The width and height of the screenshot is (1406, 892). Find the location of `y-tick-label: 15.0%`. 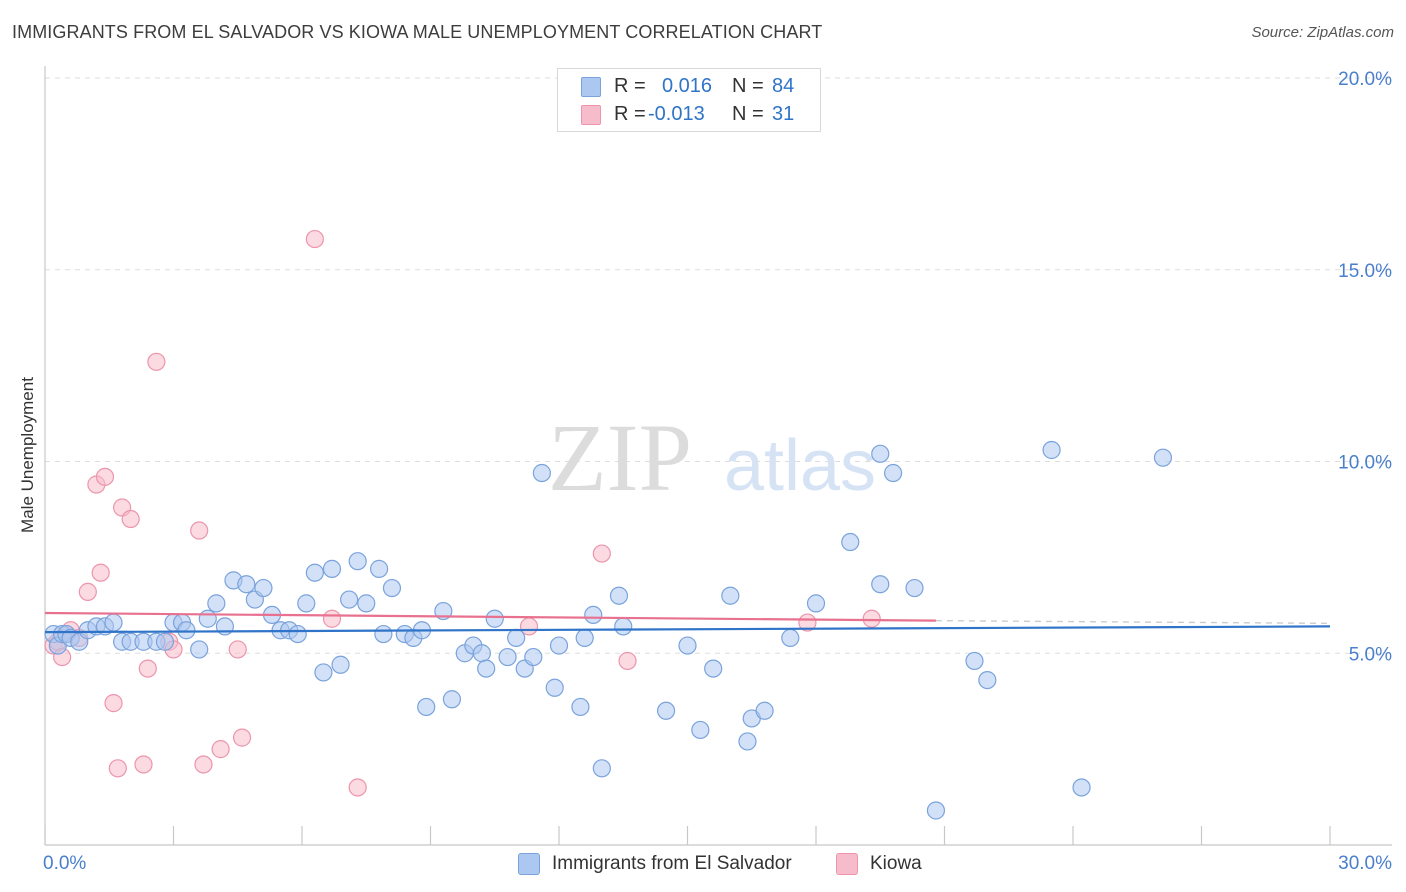

y-tick-label: 15.0% is located at coordinates (1365, 271).